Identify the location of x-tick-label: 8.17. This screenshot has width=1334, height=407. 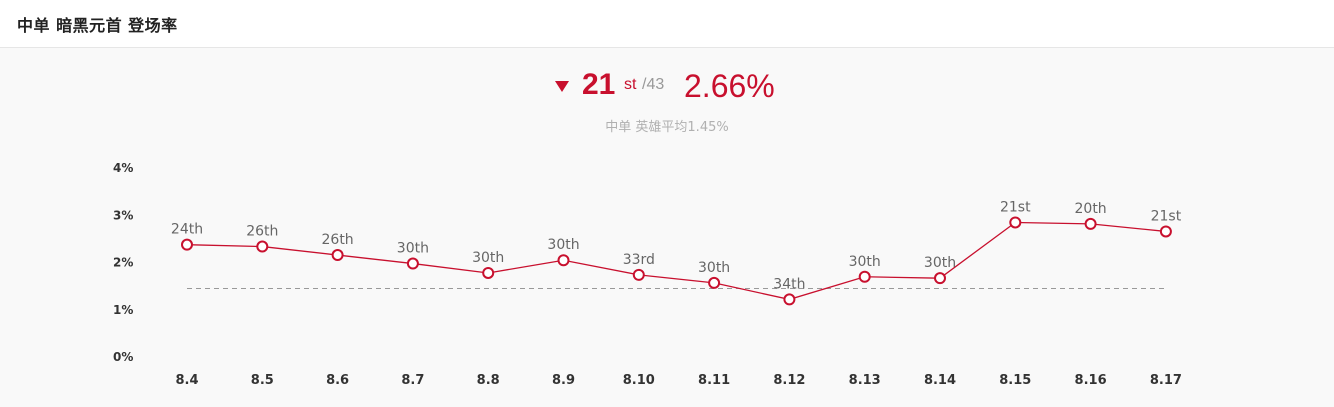
(1166, 380).